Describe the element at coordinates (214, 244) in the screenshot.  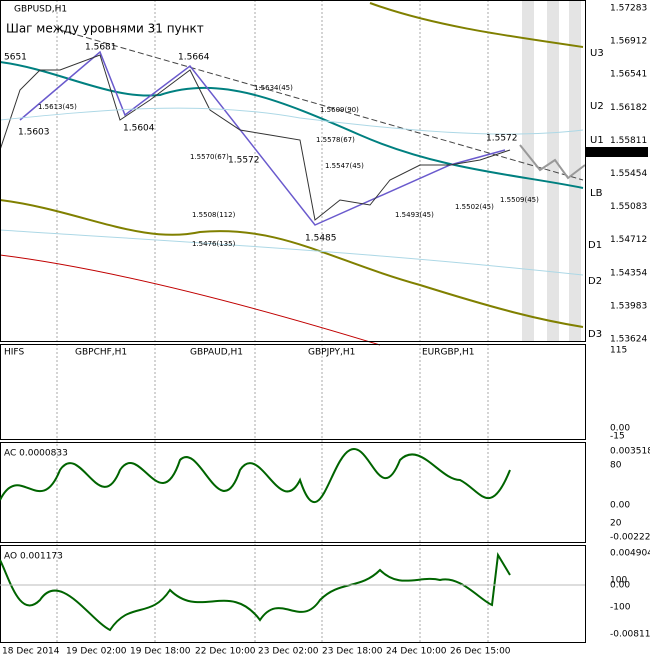
I see `annotation: 1.5476(135)` at that location.